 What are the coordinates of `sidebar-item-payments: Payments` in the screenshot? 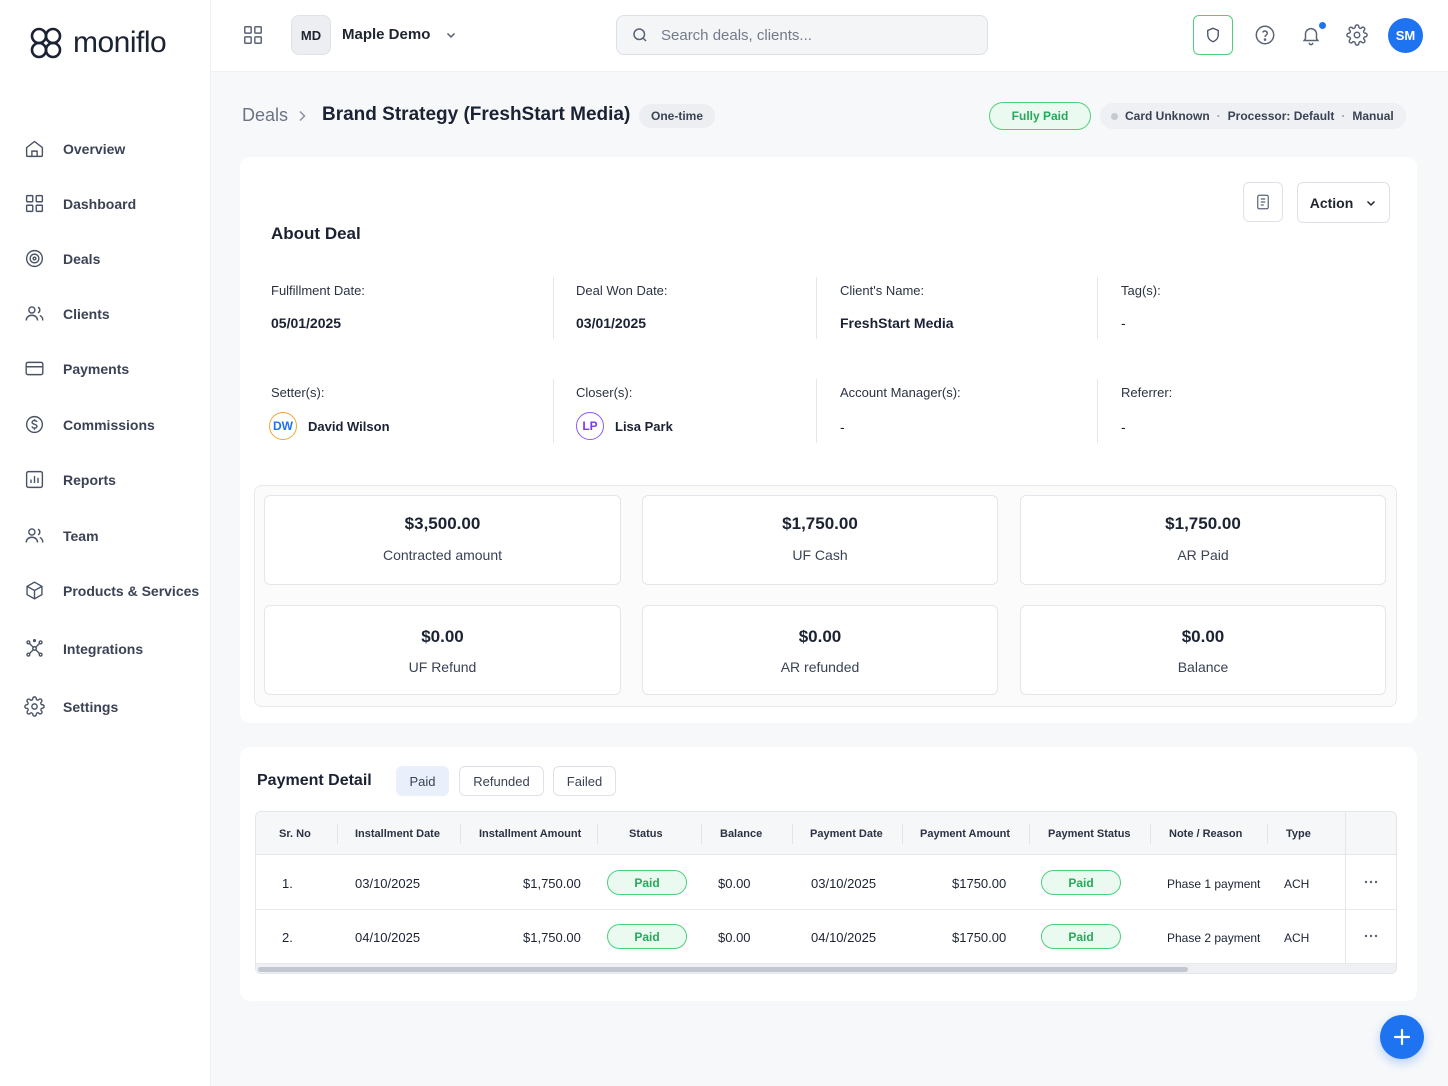 It's located at (76, 368).